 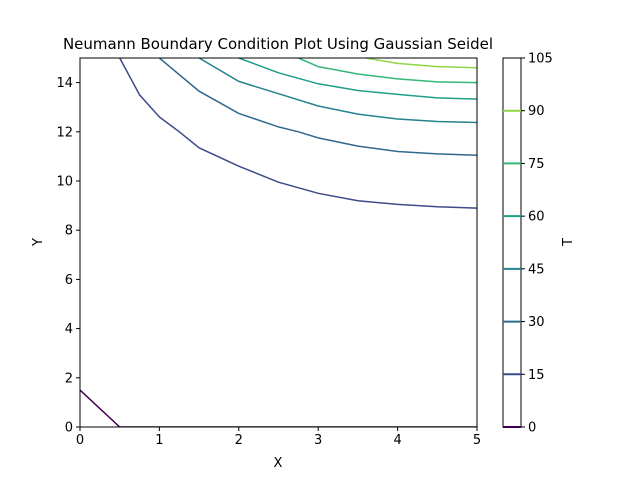 What do you see at coordinates (38, 242) in the screenshot?
I see `y-axis-label: Y` at bounding box center [38, 242].